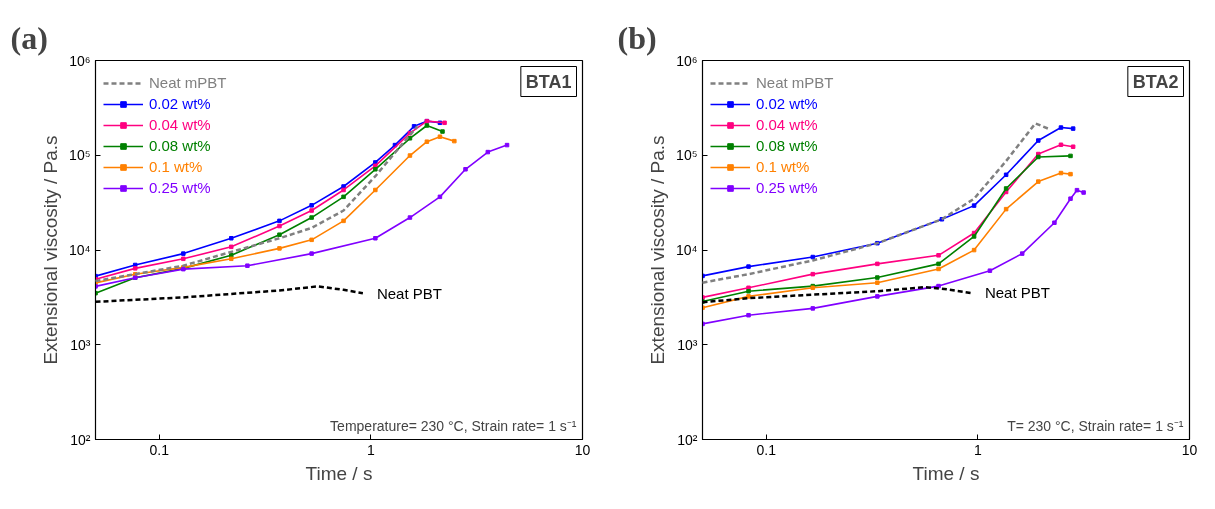  What do you see at coordinates (548, 81) in the screenshot?
I see `text: BTA1` at bounding box center [548, 81].